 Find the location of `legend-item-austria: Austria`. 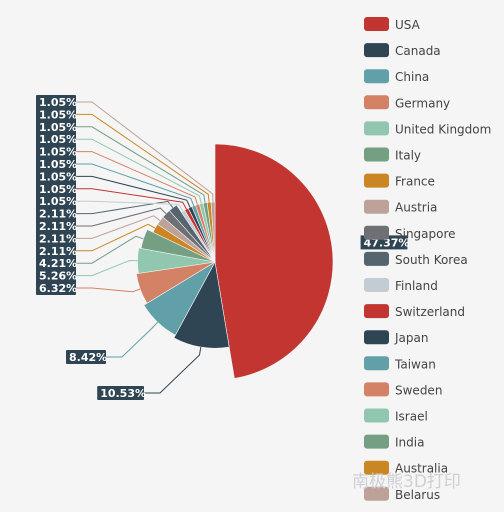

legend-item-austria: Austria is located at coordinates (400, 207).